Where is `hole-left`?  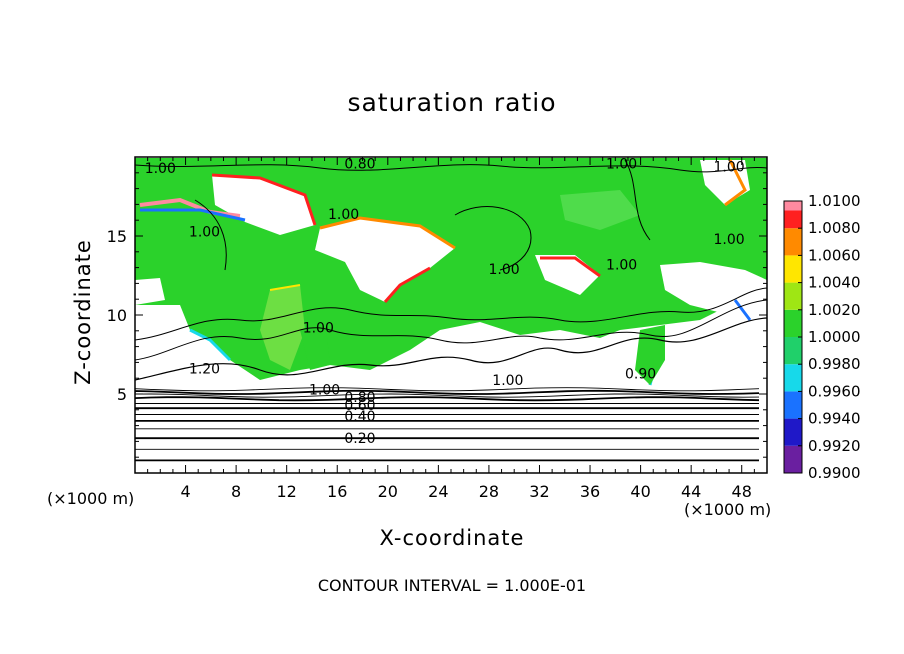
hole-left is located at coordinates (150, 291).